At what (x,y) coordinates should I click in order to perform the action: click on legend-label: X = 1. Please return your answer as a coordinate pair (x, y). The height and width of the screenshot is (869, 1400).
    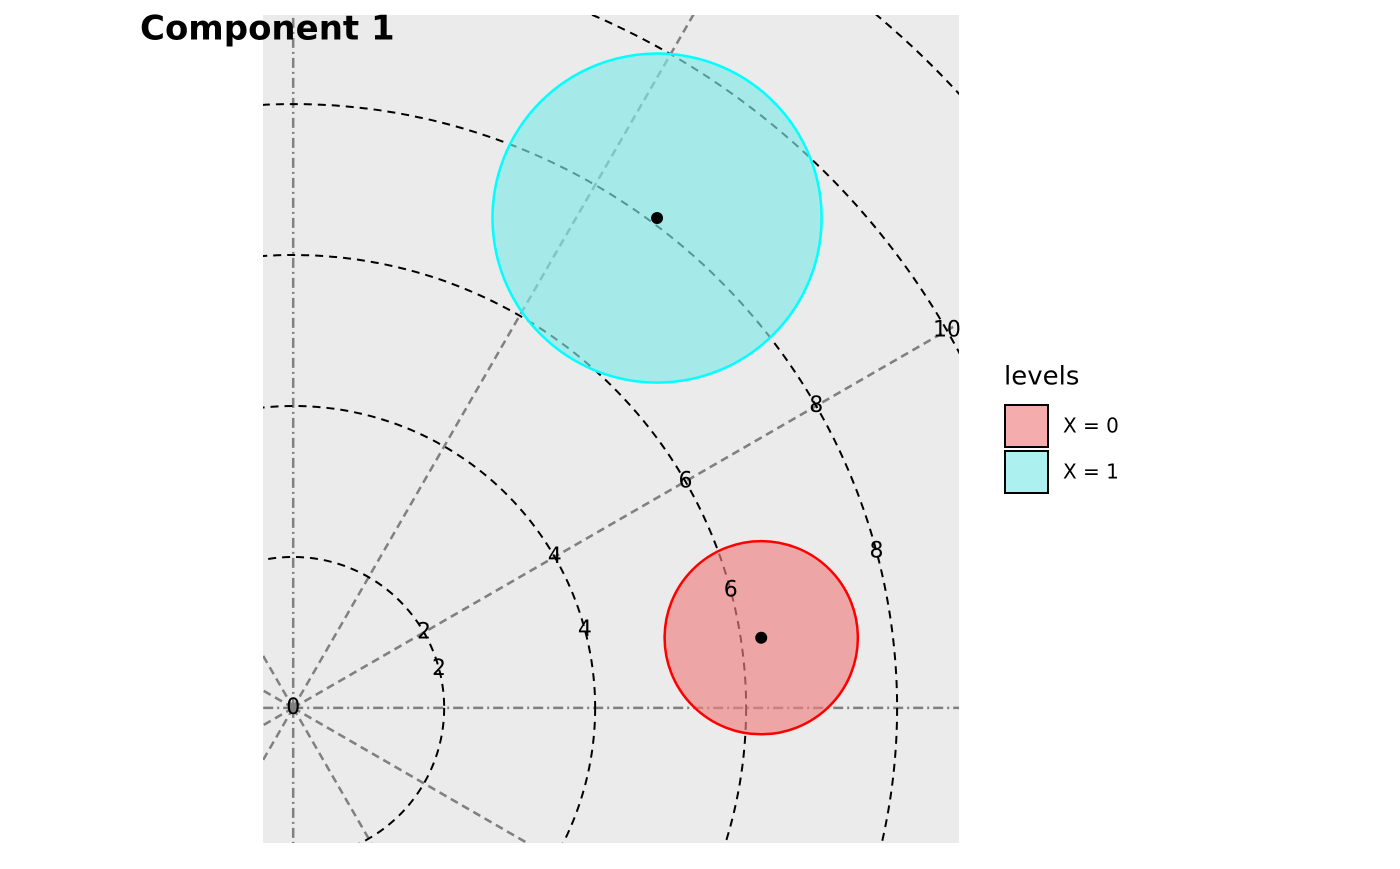
    Looking at the image, I should click on (1091, 472).